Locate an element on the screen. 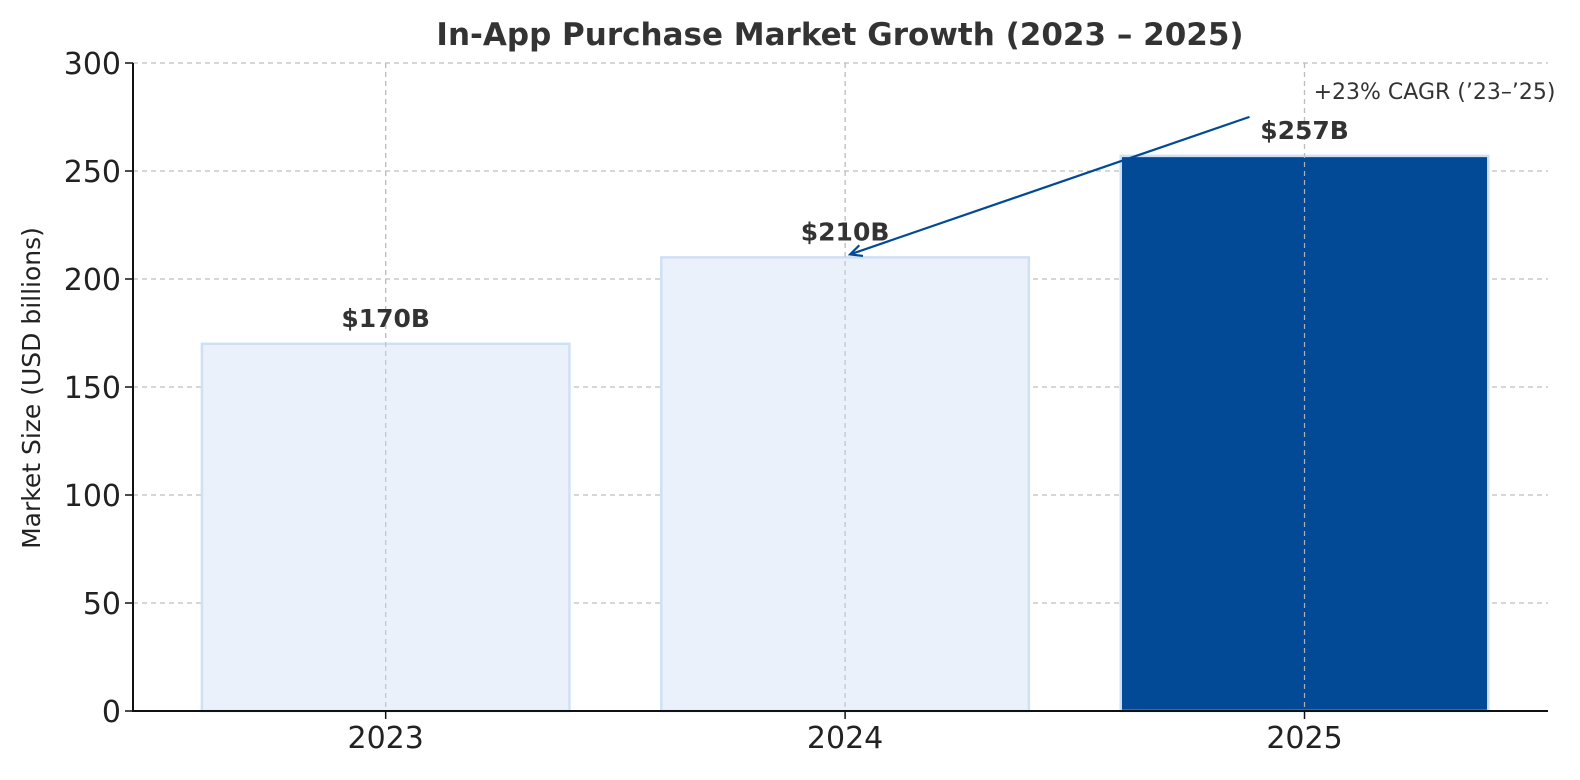 Image resolution: width=1580 pixels, height=780 pixels. y-tick-label: 300 is located at coordinates (92, 64).